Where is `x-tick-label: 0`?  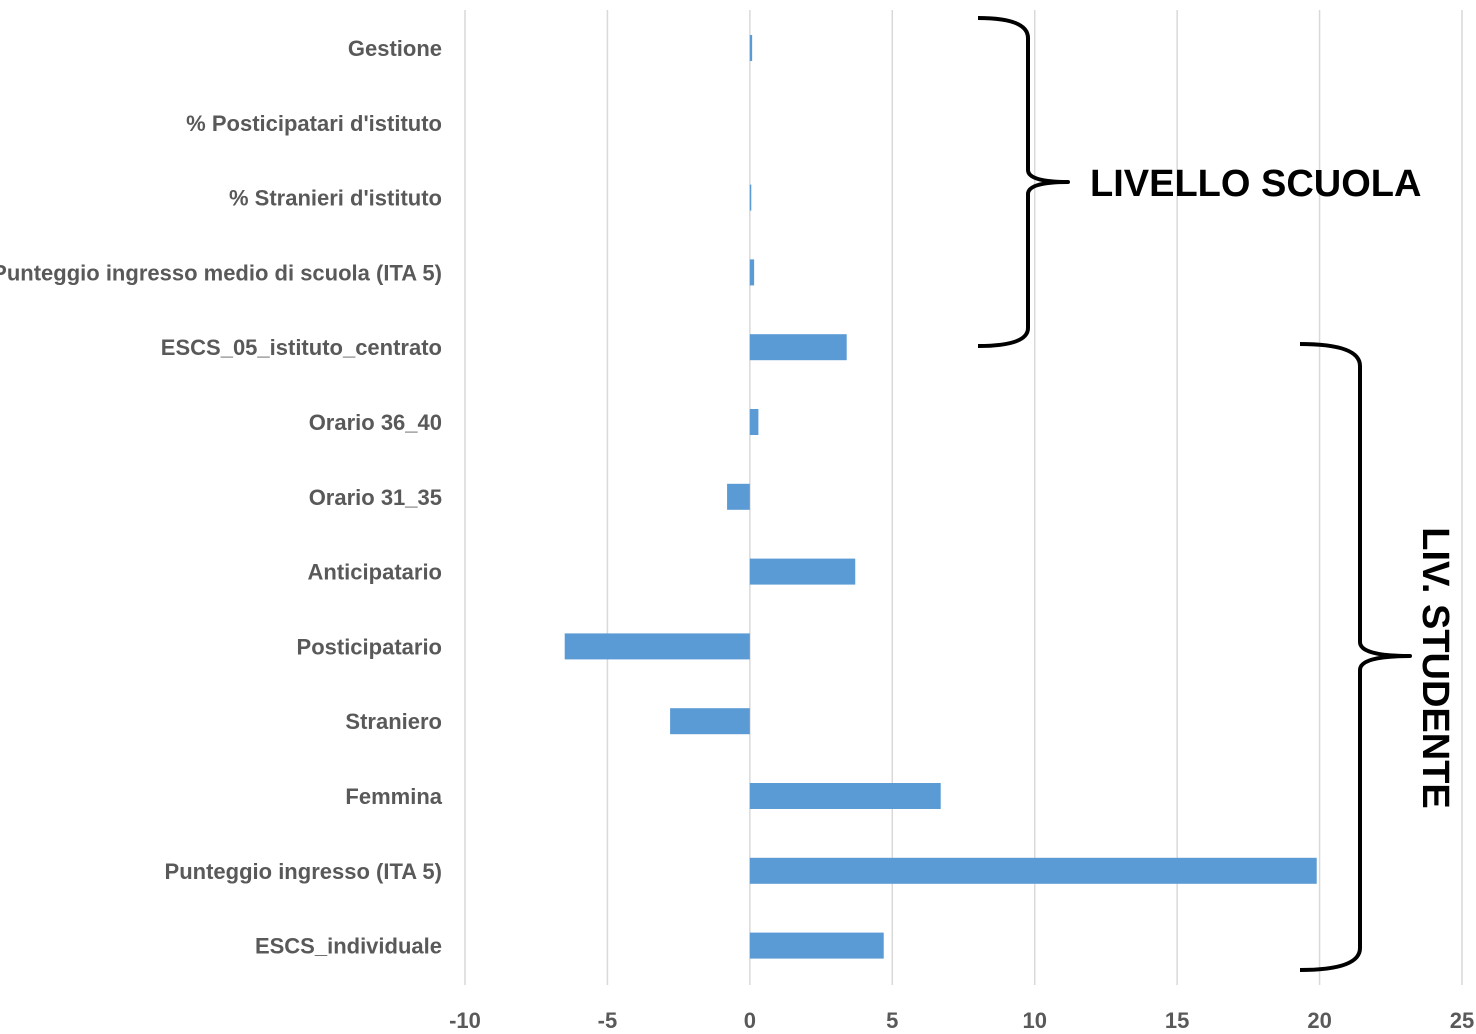
x-tick-label: 0 is located at coordinates (750, 1020).